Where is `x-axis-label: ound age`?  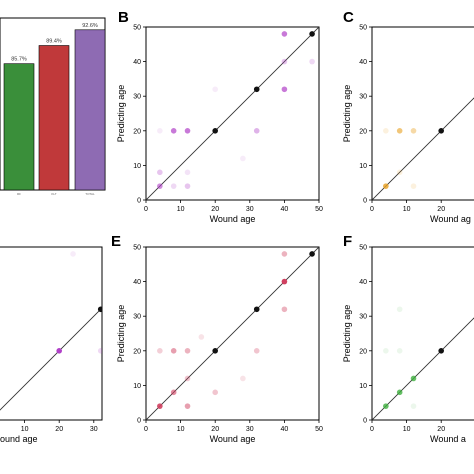
x-axis-label: ound age is located at coordinates (19, 439).